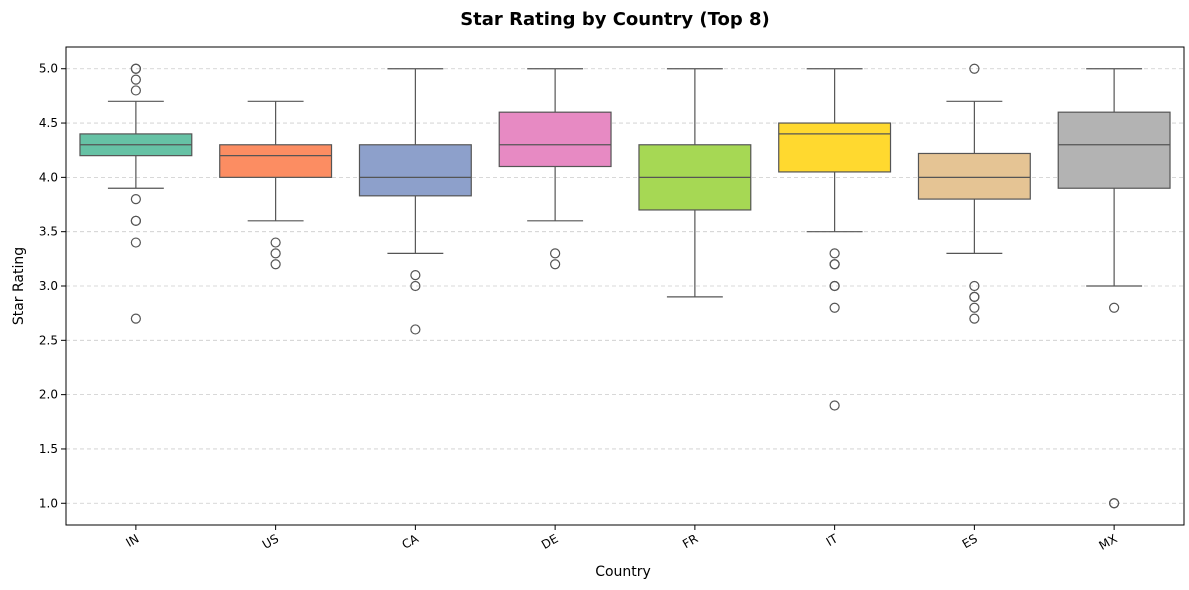 This screenshot has height=590, width=1189. I want to click on y-tick-label: 1.0, so click(48, 503).